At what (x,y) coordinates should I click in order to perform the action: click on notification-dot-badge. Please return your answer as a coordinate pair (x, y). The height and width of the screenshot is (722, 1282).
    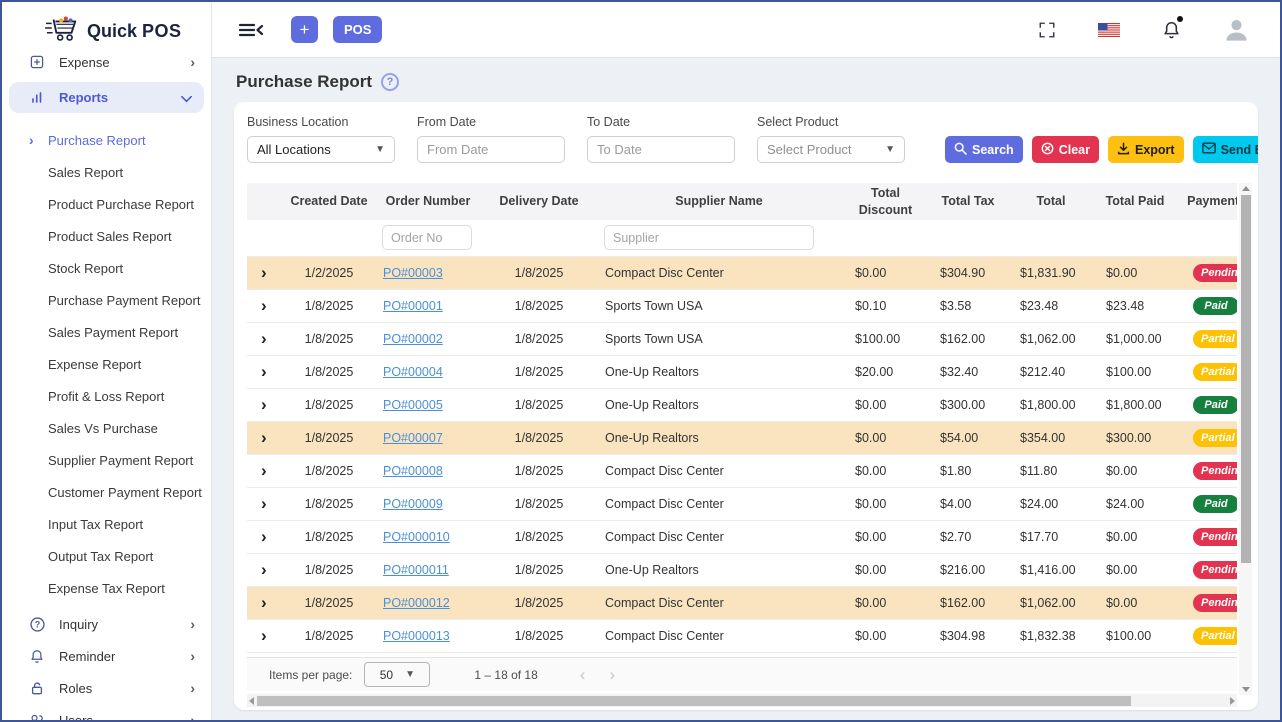
    Looking at the image, I should click on (1180, 18).